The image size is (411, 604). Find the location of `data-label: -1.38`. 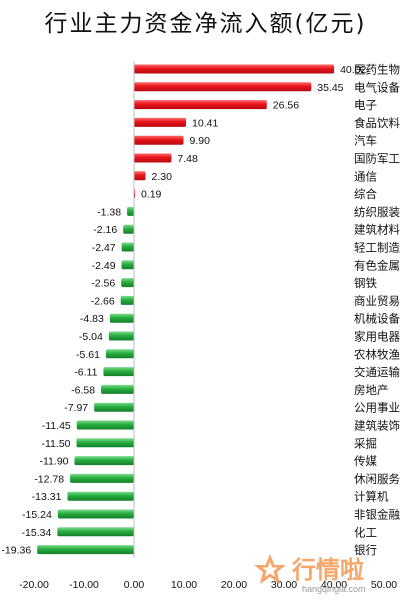

data-label: -1.38 is located at coordinates (109, 212).